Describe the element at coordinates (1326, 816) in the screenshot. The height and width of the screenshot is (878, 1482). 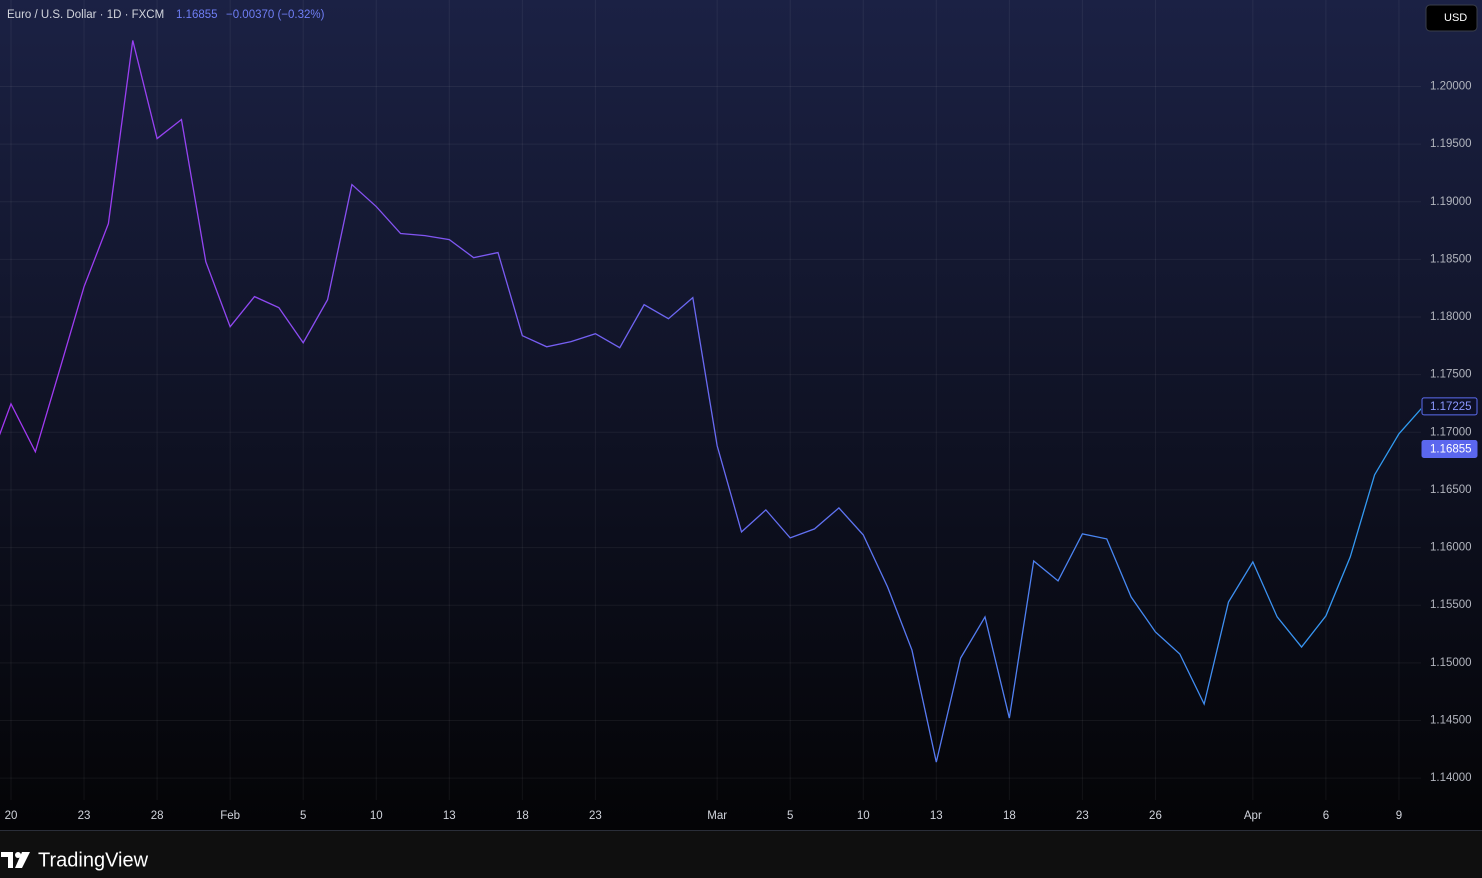
I see `x-tick-label: 6` at that location.